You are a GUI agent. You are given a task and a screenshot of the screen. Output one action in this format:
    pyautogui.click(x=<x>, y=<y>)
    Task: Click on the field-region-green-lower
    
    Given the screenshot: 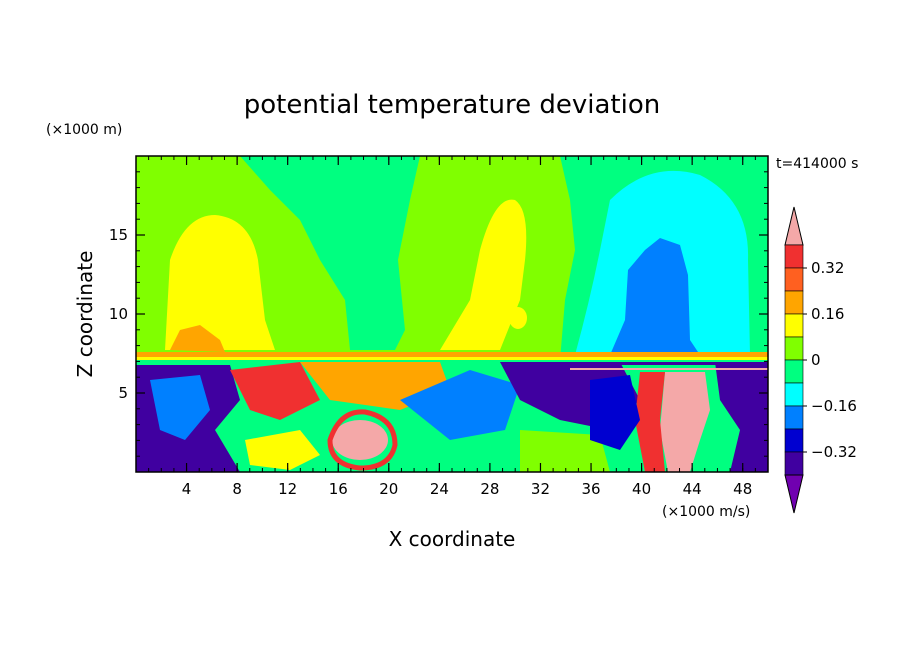 What is the action you would take?
    pyautogui.click(x=565, y=451)
    